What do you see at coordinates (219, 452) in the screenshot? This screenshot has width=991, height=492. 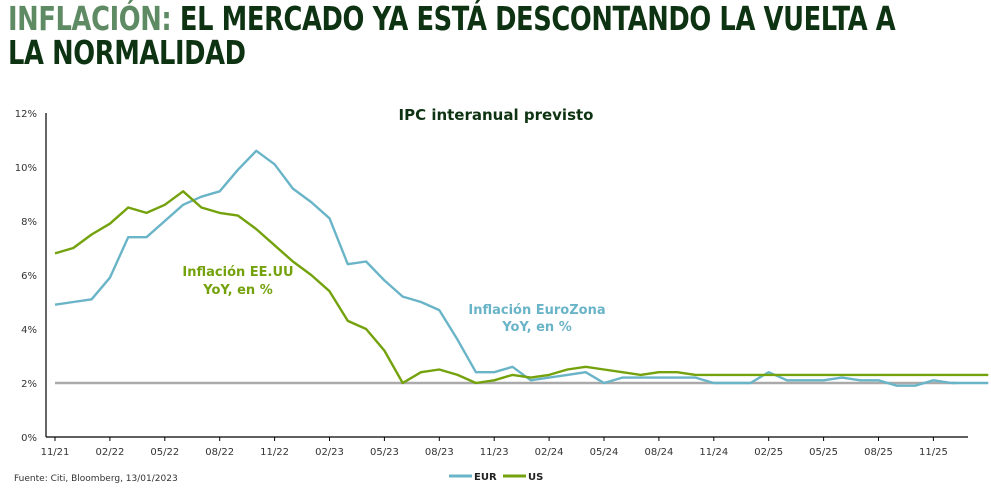 I see `x-tick-label: 08/22` at bounding box center [219, 452].